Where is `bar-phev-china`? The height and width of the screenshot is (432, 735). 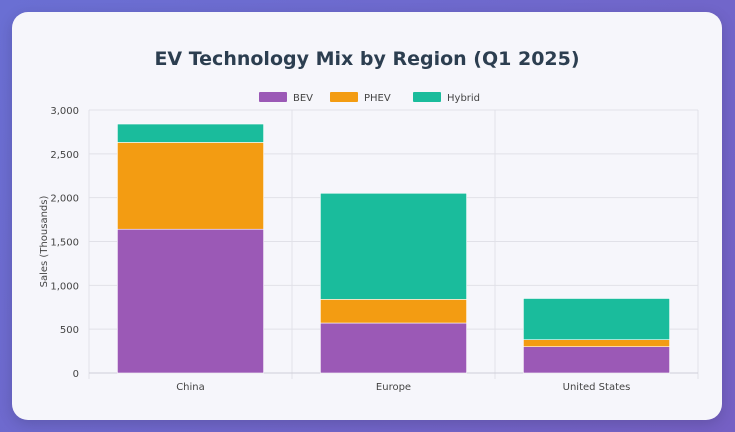
bar-phev-china is located at coordinates (190, 186).